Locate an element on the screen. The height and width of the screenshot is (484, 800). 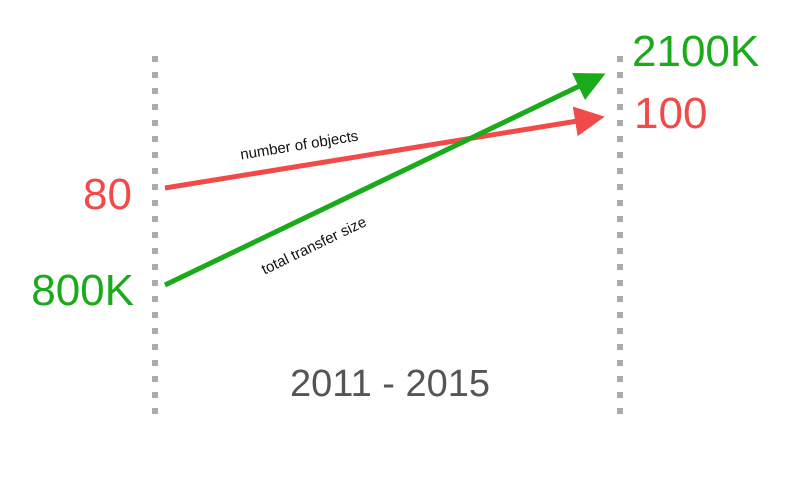
period: 2011 - 2015 is located at coordinates (390, 384).